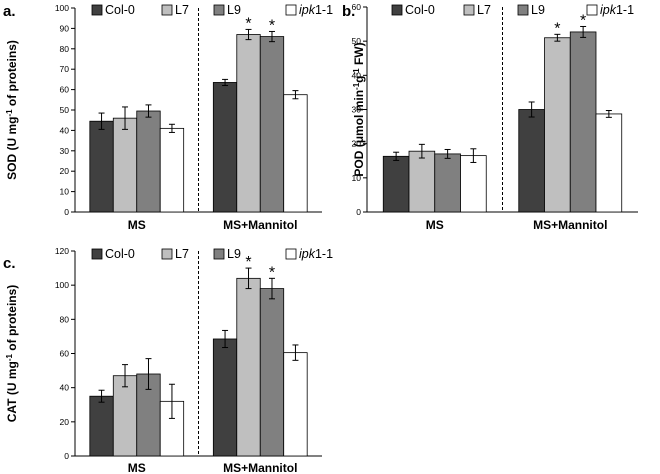 Image resolution: width=660 pixels, height=474 pixels. What do you see at coordinates (9, 263) in the screenshot?
I see `panel-letter: c.` at bounding box center [9, 263].